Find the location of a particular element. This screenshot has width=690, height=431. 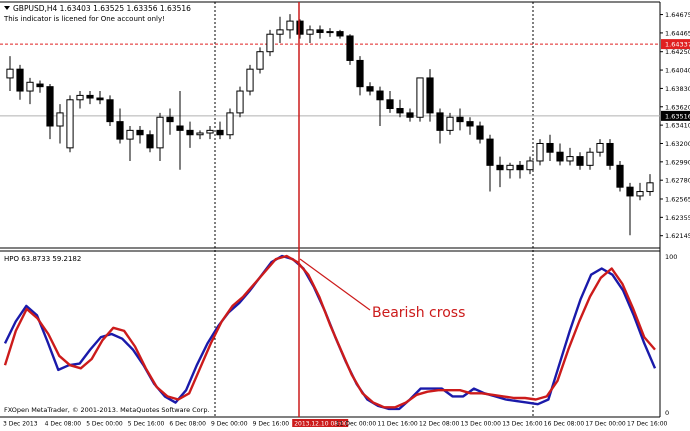

indicator-header: HPO 63.8733 59.2182 is located at coordinates (42, 259).